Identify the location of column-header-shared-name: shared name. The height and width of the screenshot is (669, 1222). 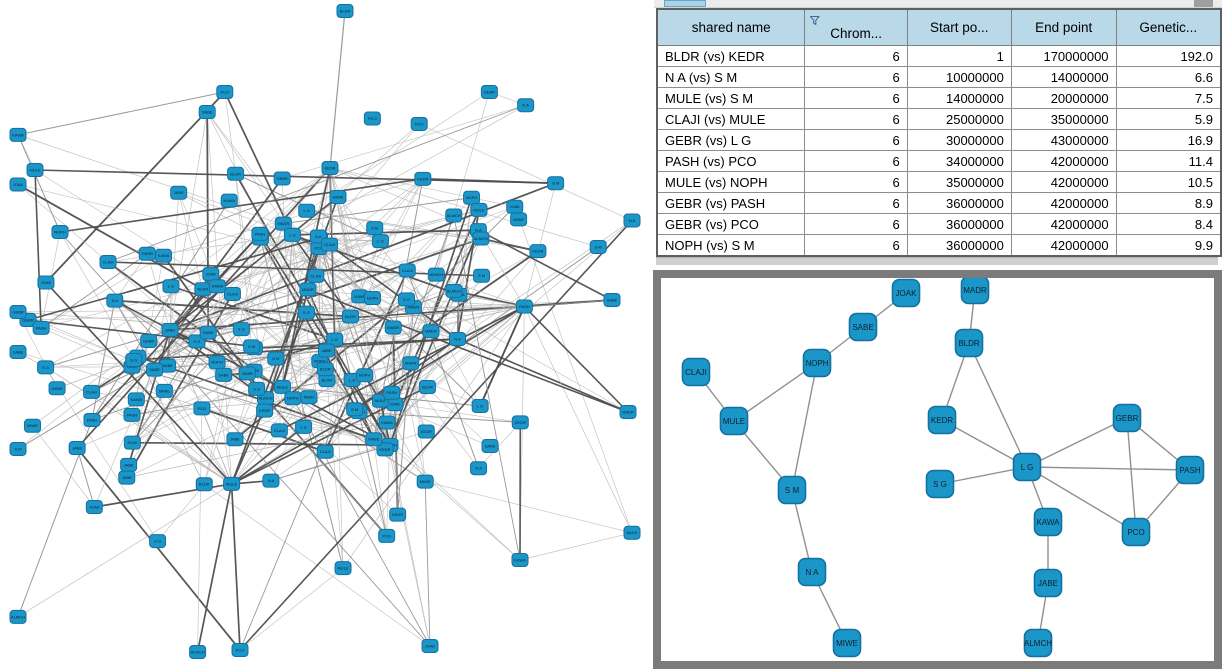
(731, 27).